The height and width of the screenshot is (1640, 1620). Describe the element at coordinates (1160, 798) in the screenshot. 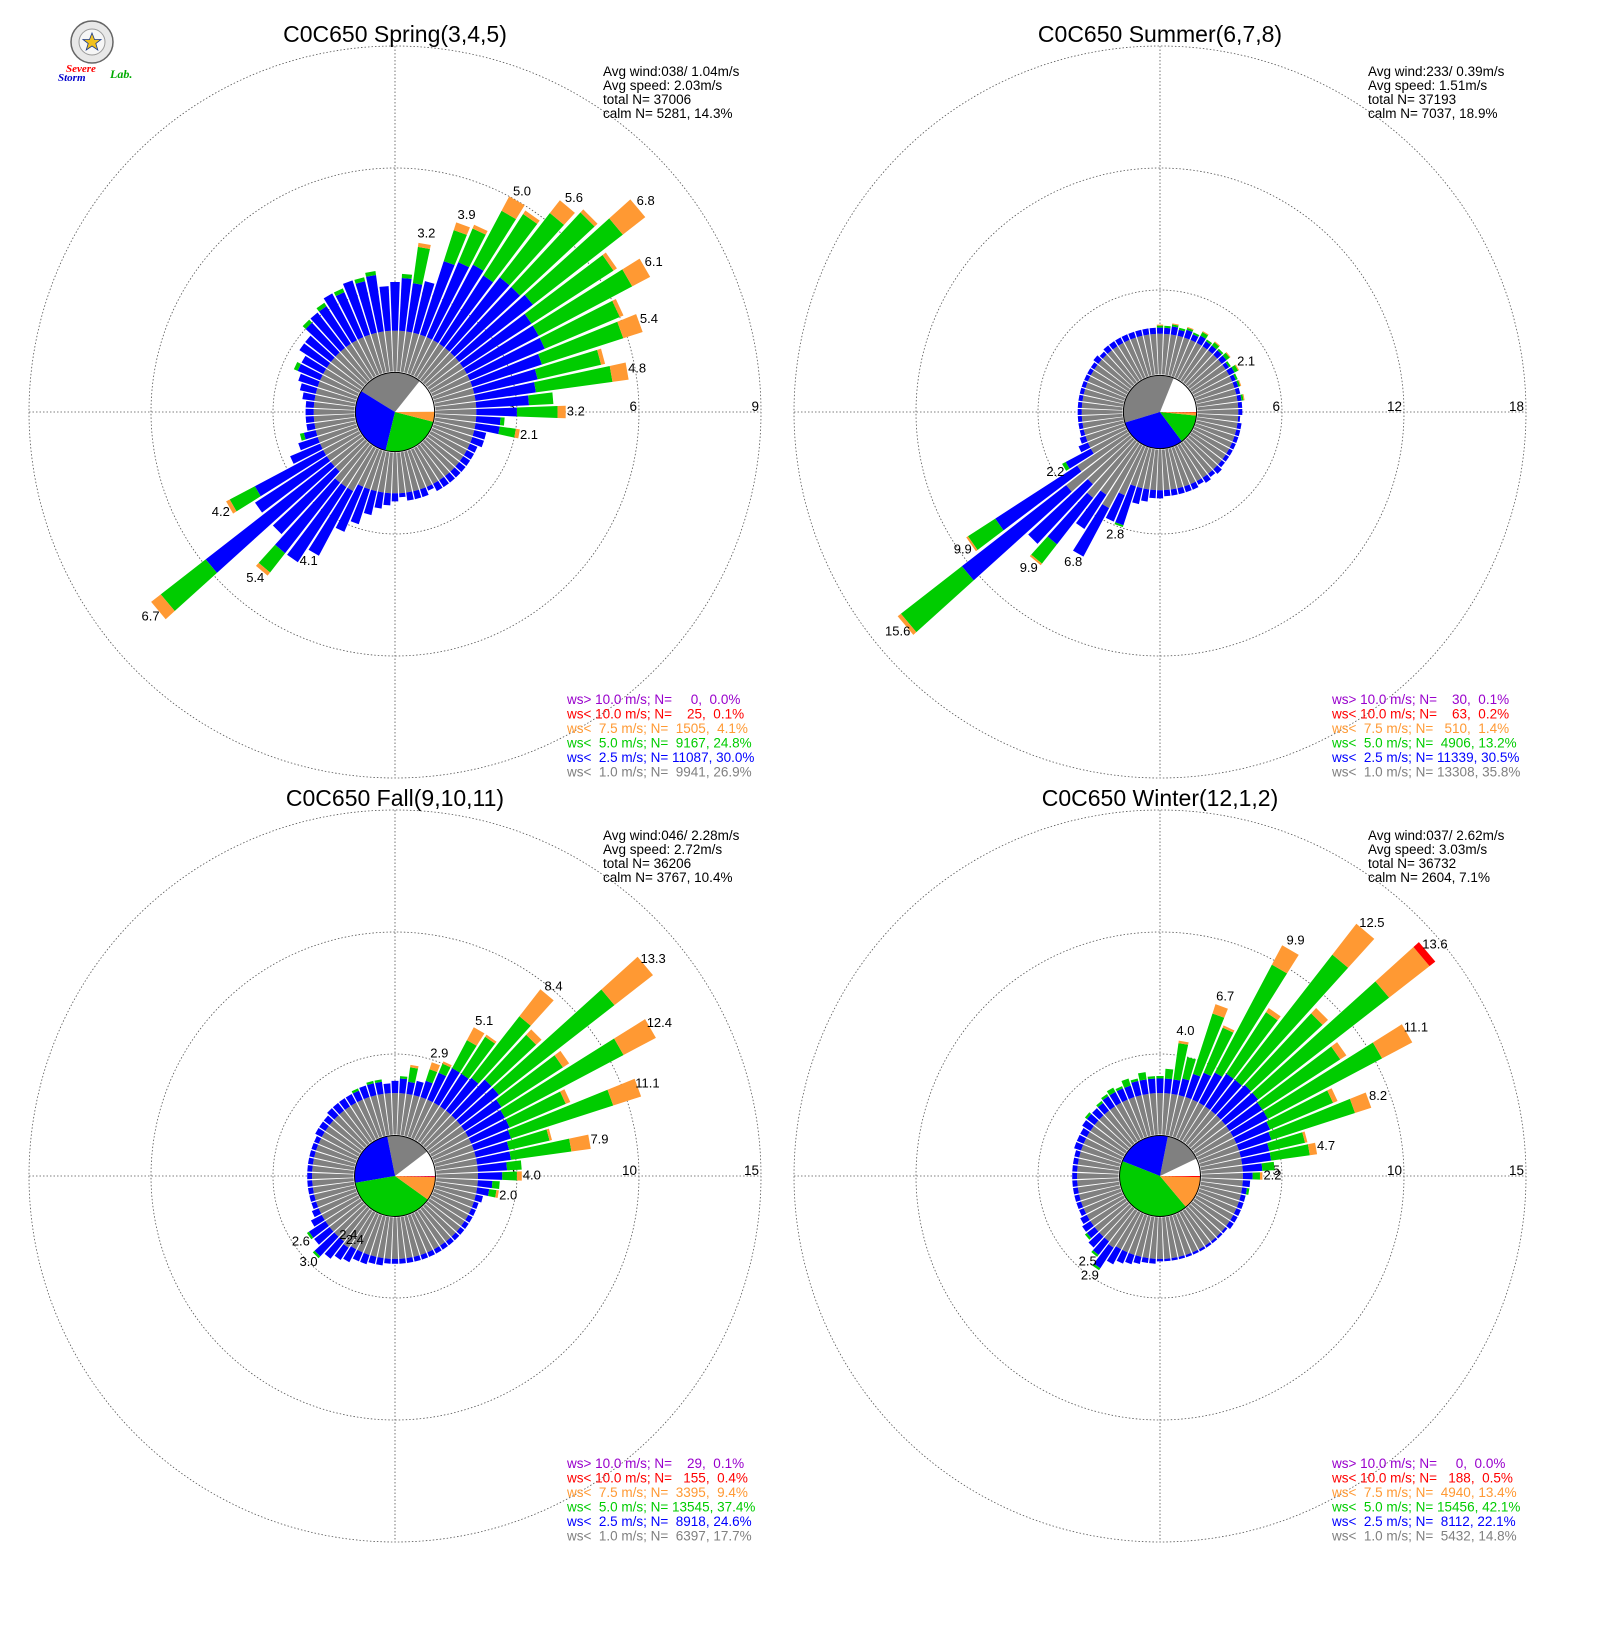

I see `panel-title: C0C650 Winter(12,1,2)` at that location.